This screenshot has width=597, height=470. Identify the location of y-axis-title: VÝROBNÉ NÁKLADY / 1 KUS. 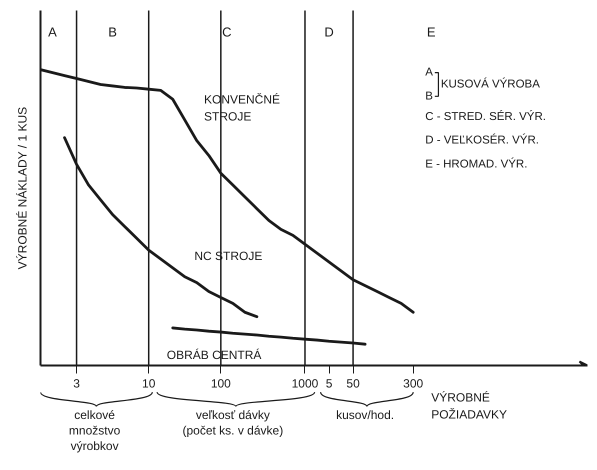
(23, 188).